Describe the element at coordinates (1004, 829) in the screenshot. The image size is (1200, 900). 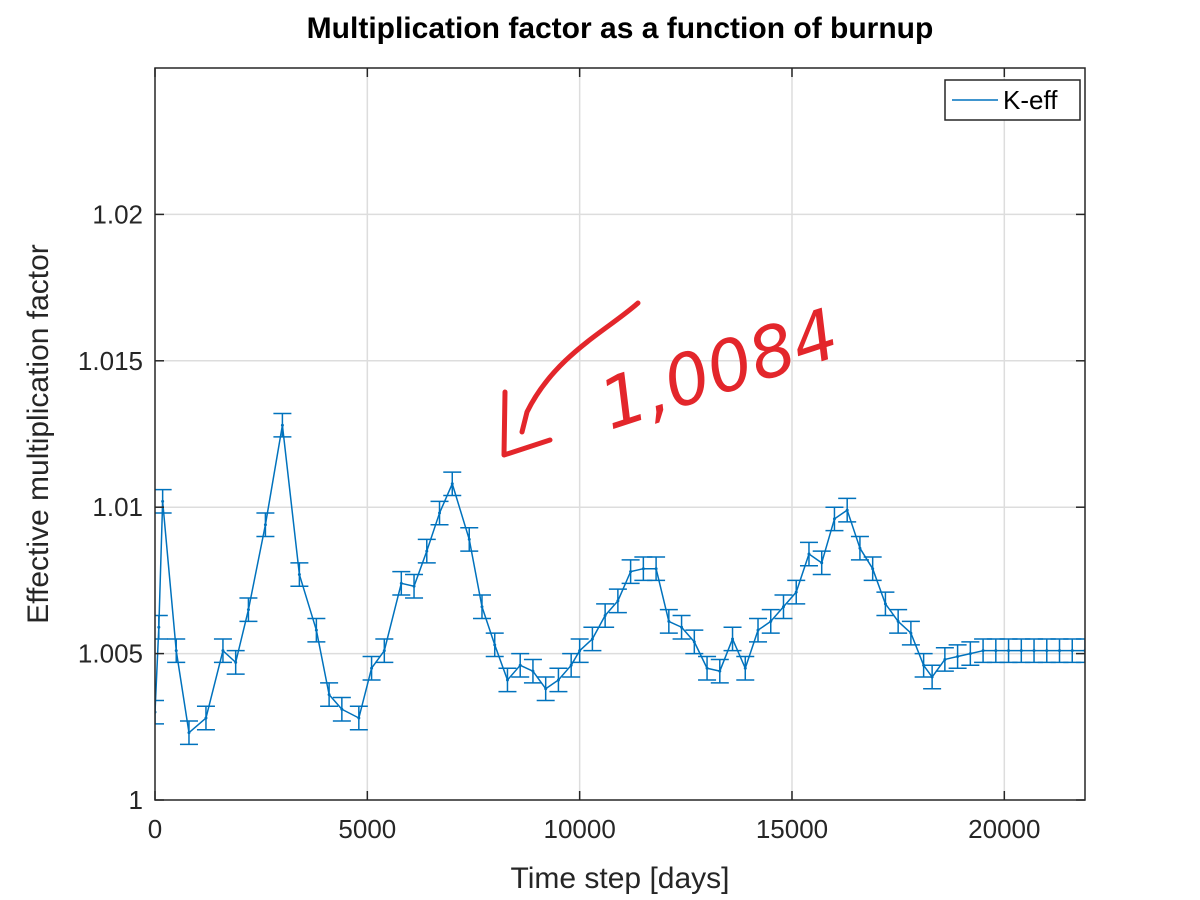
I see `x-tick-label: 20000` at that location.